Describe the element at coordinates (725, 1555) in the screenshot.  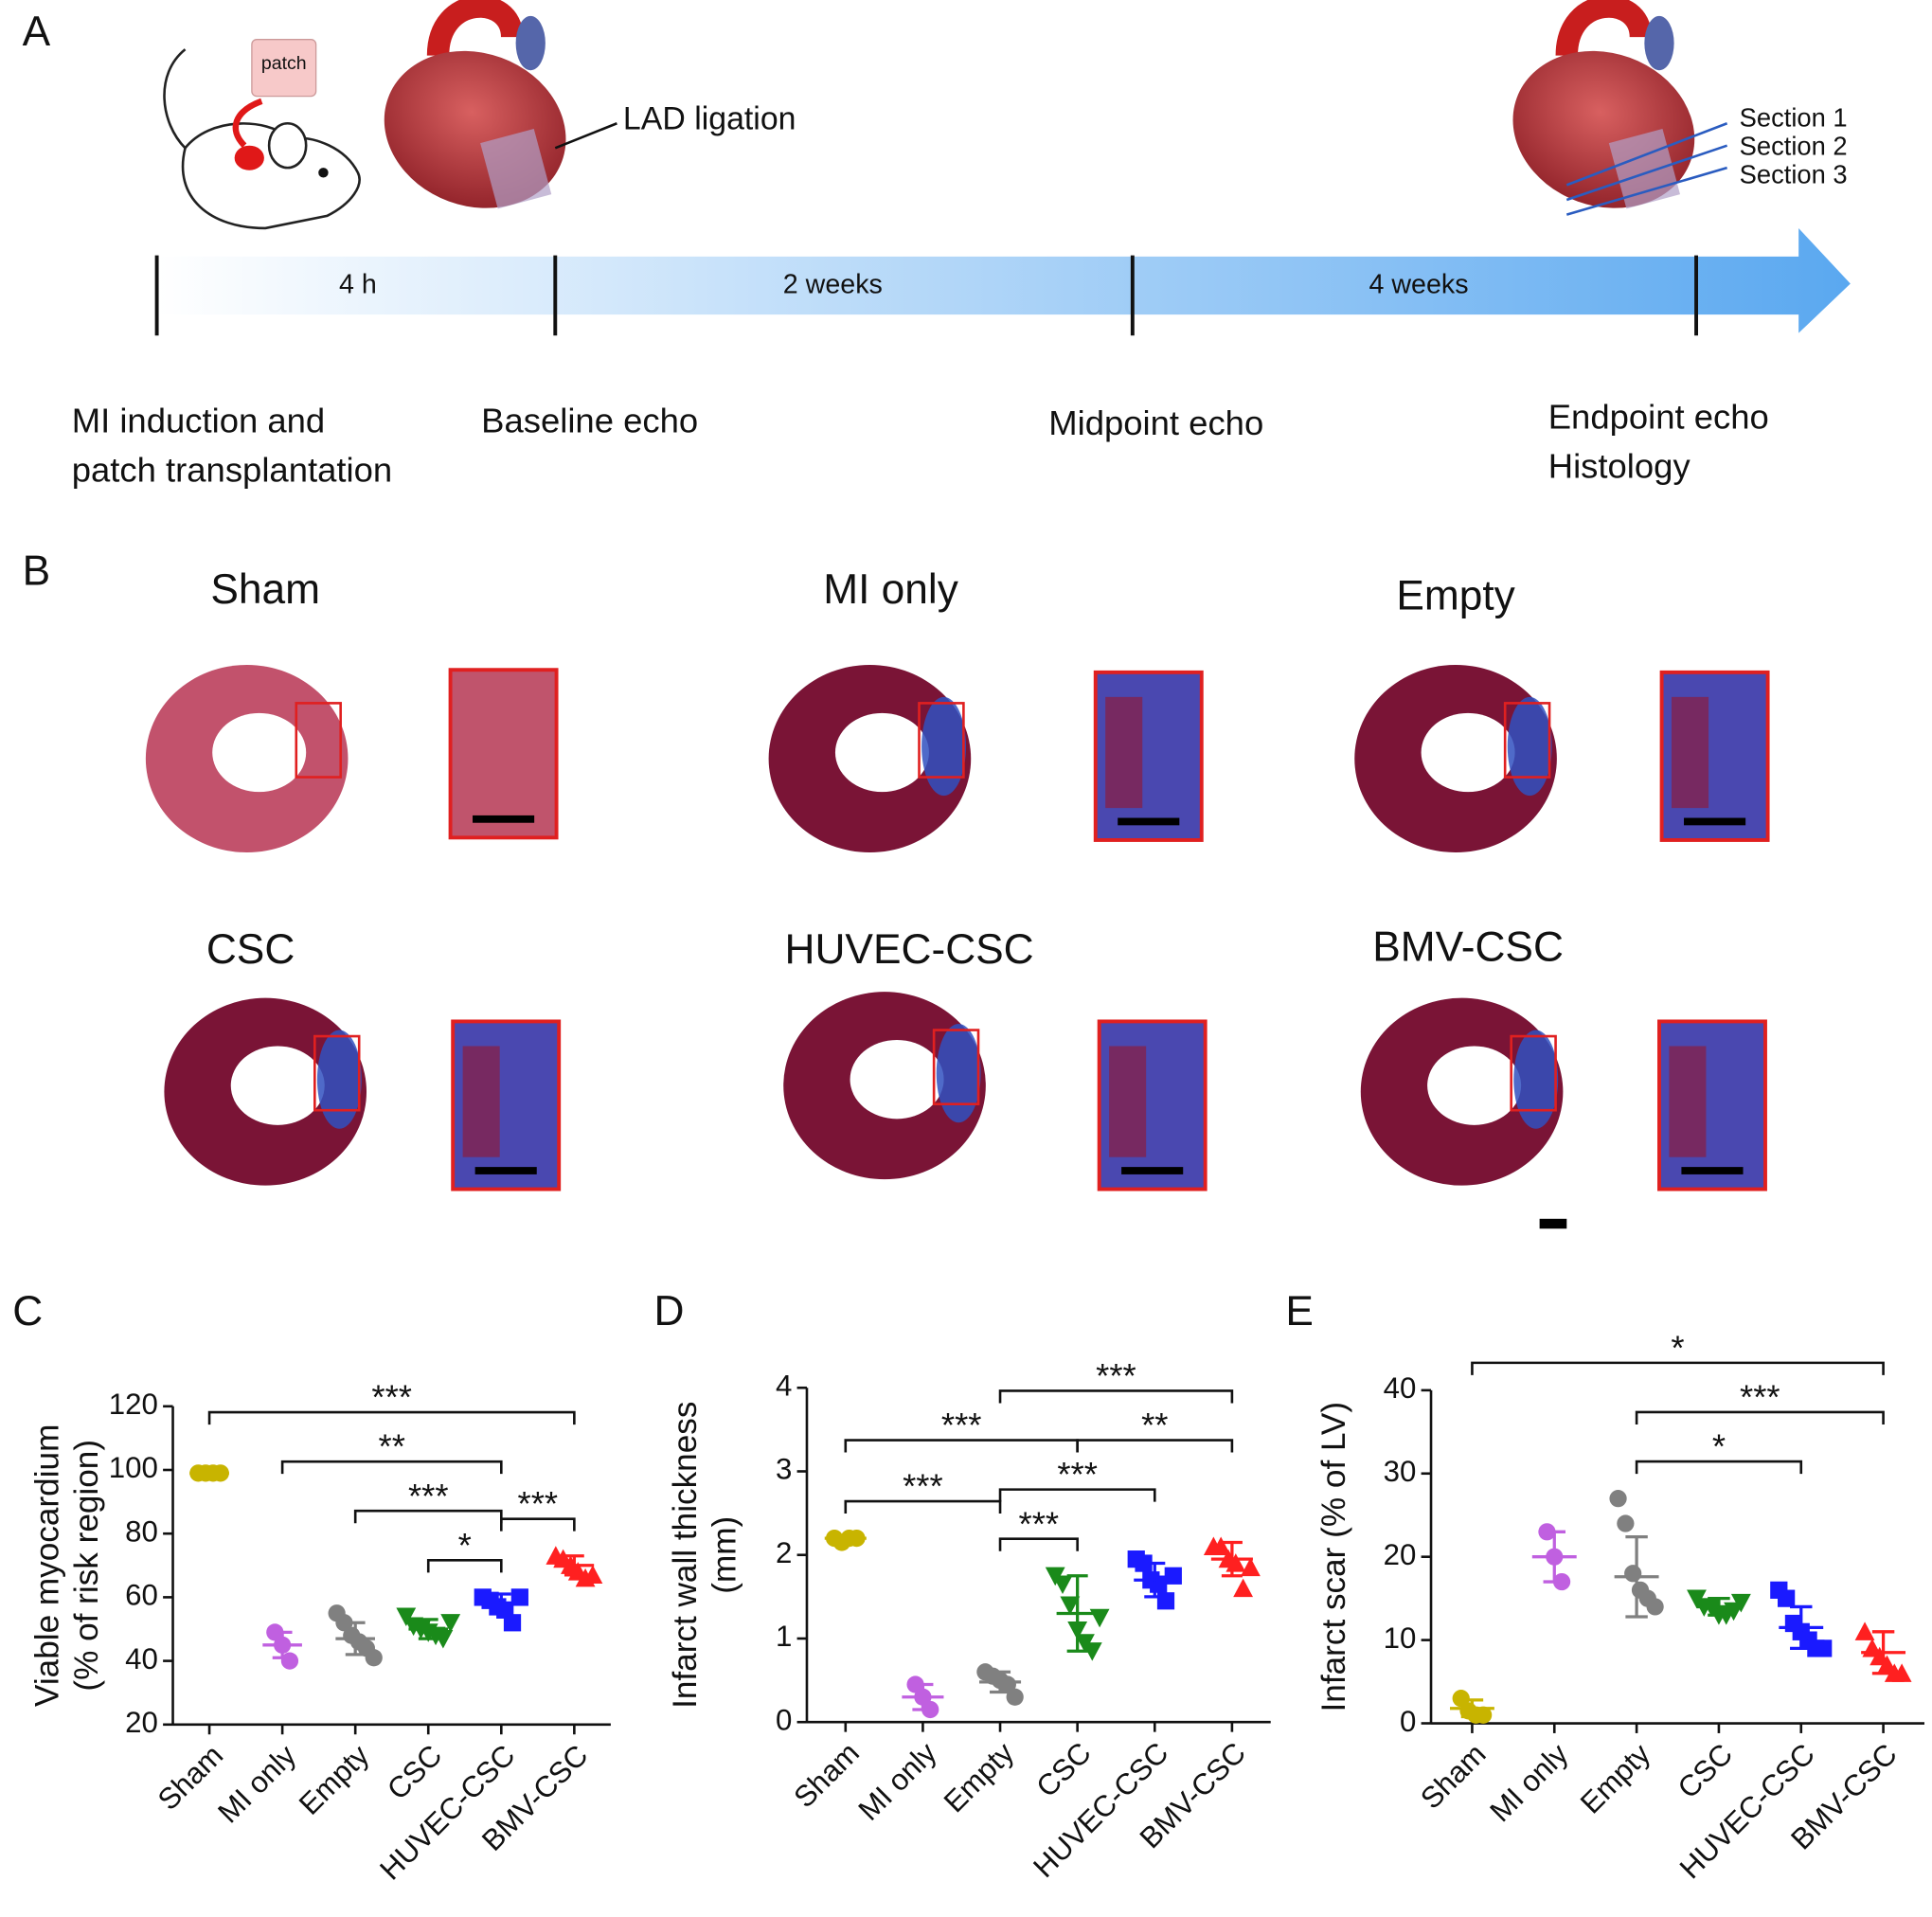
I see `y-axis-label: (mm)` at that location.